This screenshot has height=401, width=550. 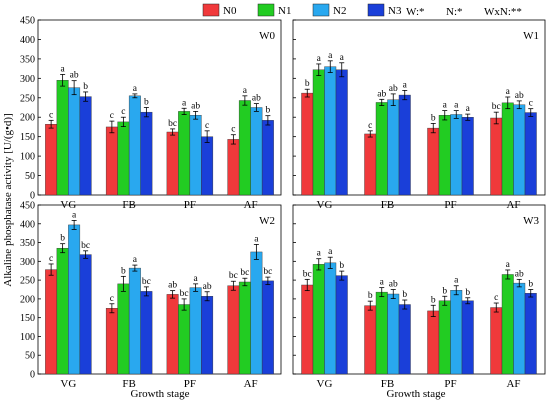 What do you see at coordinates (85, 314) in the screenshot?
I see `bar-w2-vg-n3` at bounding box center [85, 314].